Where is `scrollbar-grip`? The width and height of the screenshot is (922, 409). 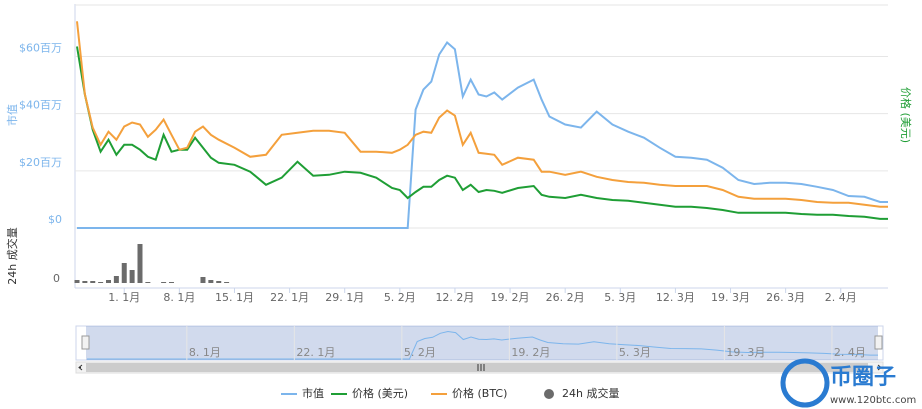
scrollbar-grip is located at coordinates (481, 367).